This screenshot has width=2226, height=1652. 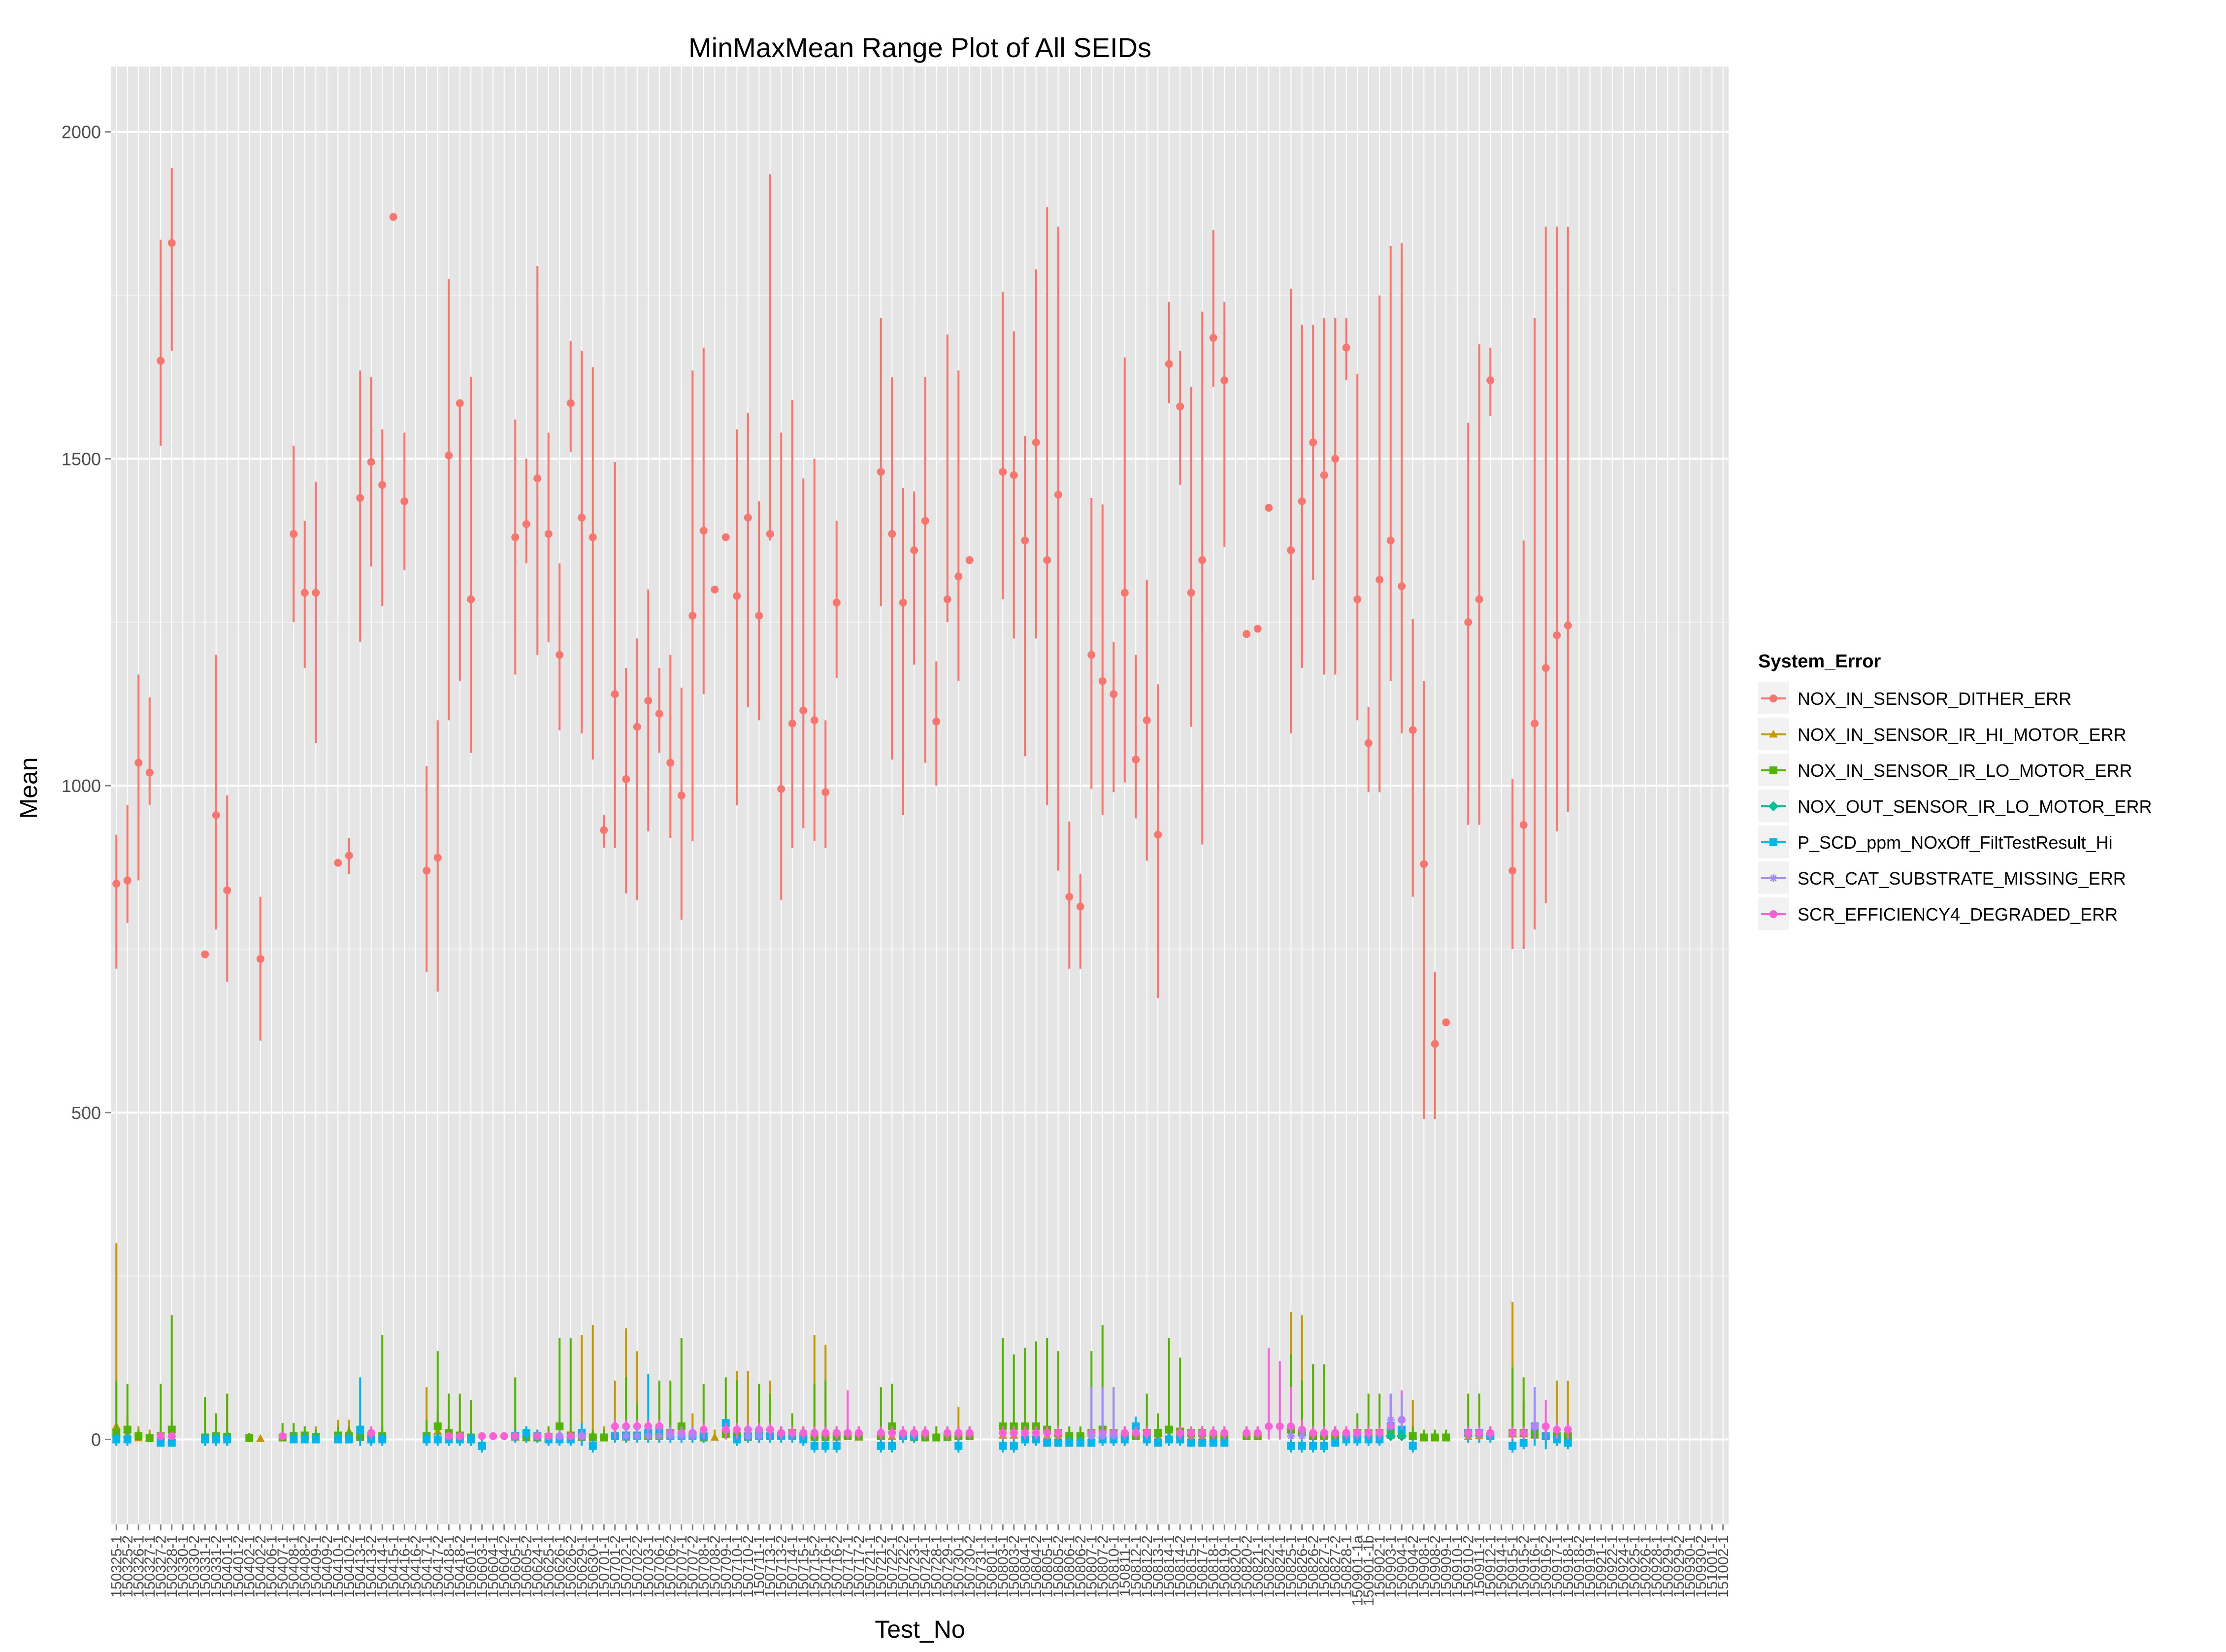 What do you see at coordinates (28, 788) in the screenshot?
I see `y-axis-title: Mean` at bounding box center [28, 788].